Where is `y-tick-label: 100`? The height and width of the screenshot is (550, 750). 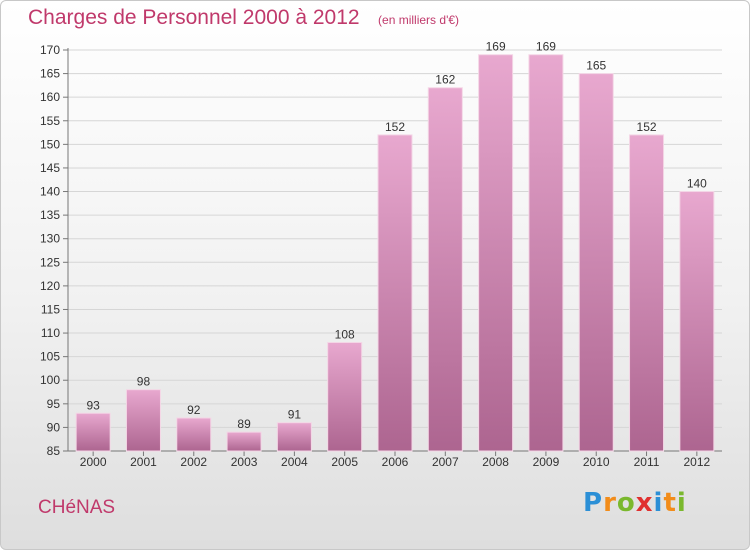 y-tick-label: 100 is located at coordinates (50, 380).